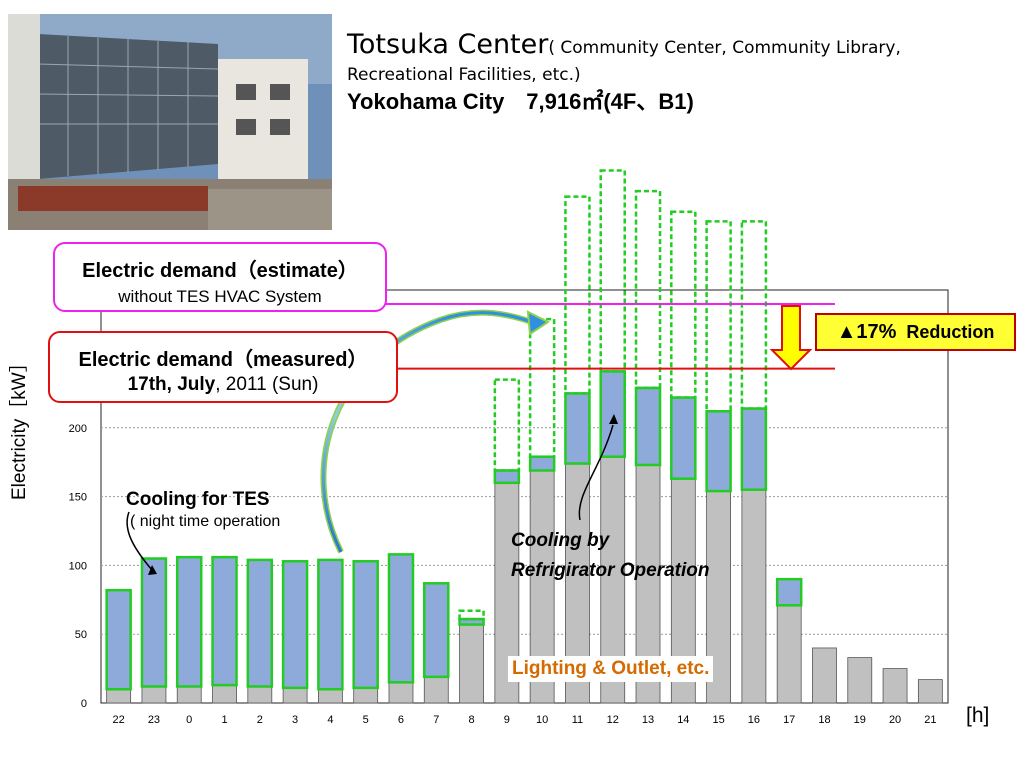  What do you see at coordinates (525, 720) in the screenshot?
I see `x-tick-labels: 22 23 0 1 2 3 4 5 6 7 8 9 10 11 12 13 14 15 16 17 18 19 20 21` at bounding box center [525, 720].